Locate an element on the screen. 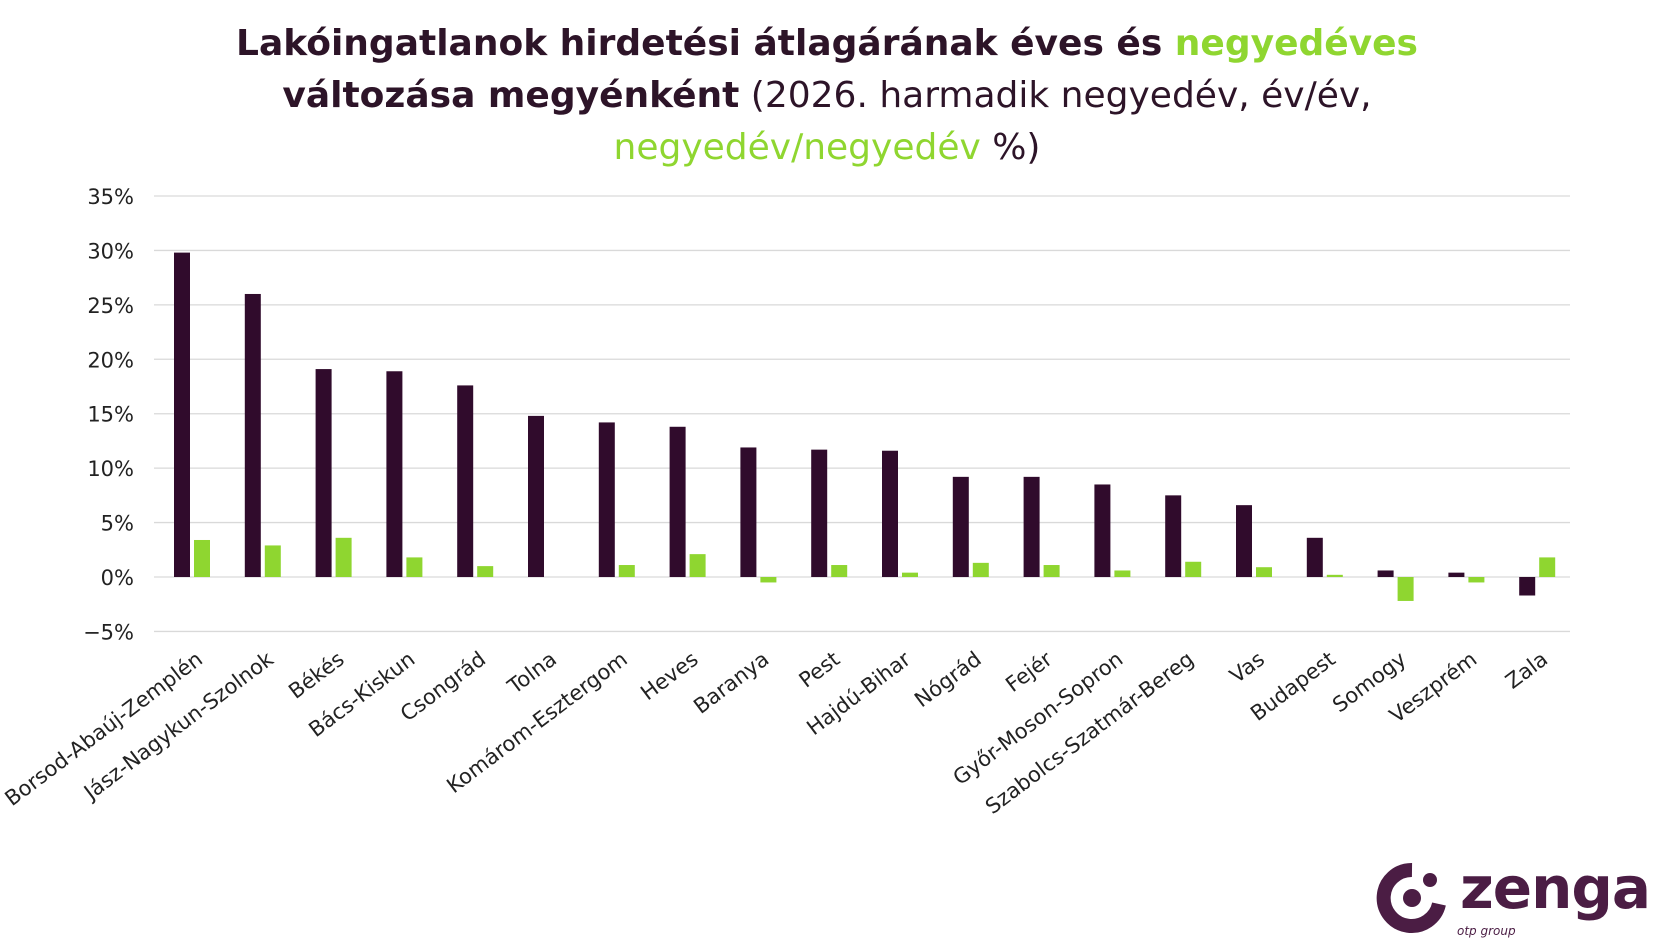 Image resolution: width=1654 pixels, height=945 pixels. title-part3-green: negyedév/negyedév is located at coordinates (797, 147).